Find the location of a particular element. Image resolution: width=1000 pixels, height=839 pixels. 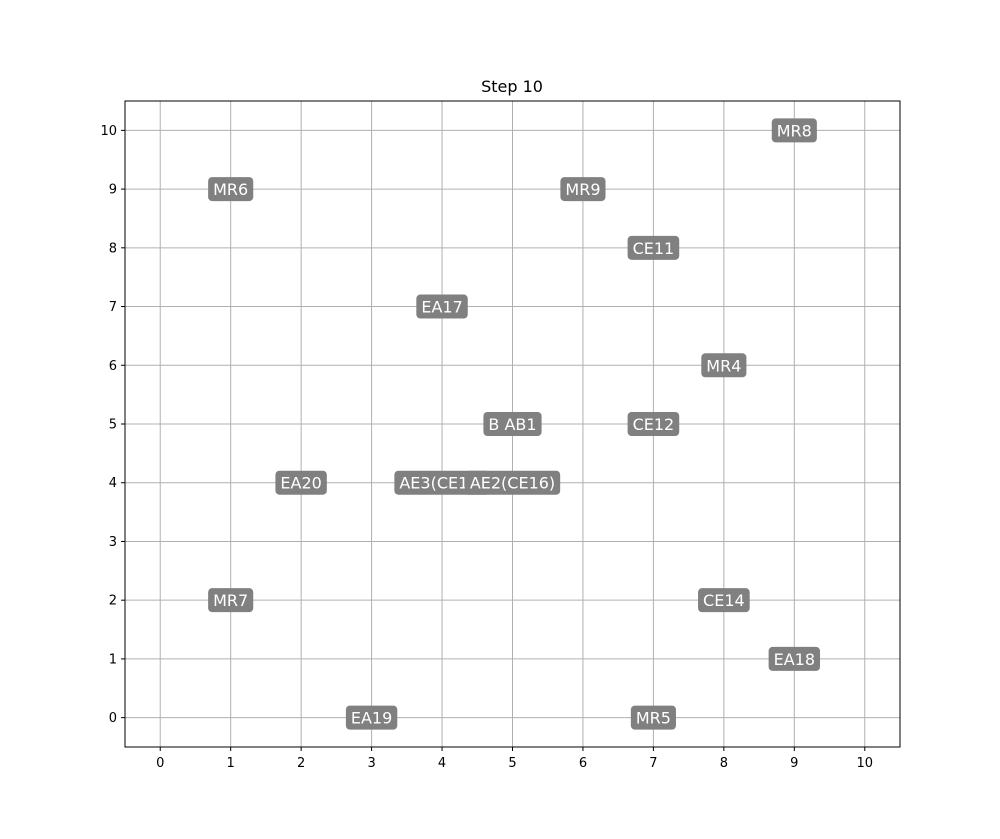

point-label-text: MR6 is located at coordinates (230, 189).